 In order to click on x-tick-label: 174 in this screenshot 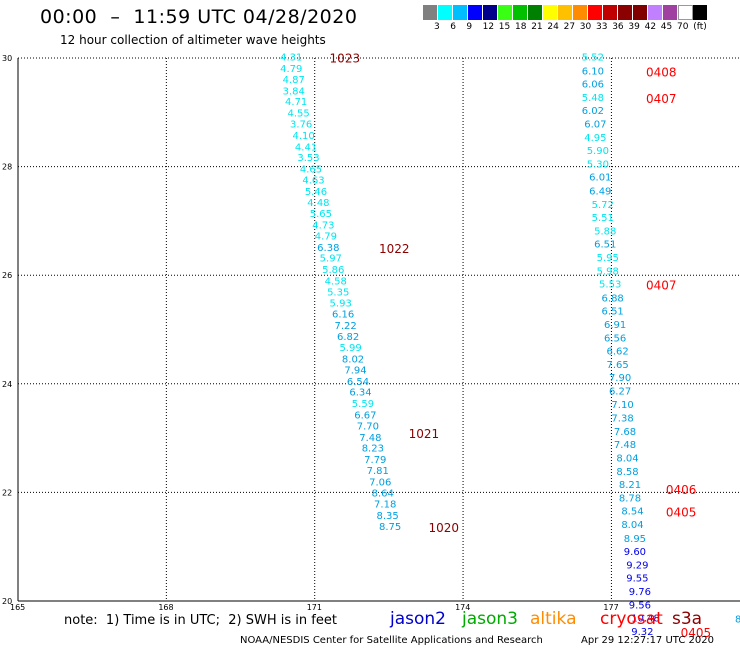, I will do `click(462, 607)`.